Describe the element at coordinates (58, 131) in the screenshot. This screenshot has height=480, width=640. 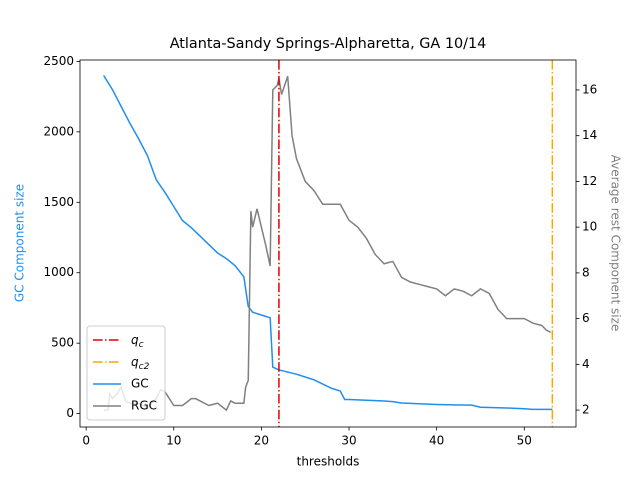
I see `y-tick-label: 2000` at that location.